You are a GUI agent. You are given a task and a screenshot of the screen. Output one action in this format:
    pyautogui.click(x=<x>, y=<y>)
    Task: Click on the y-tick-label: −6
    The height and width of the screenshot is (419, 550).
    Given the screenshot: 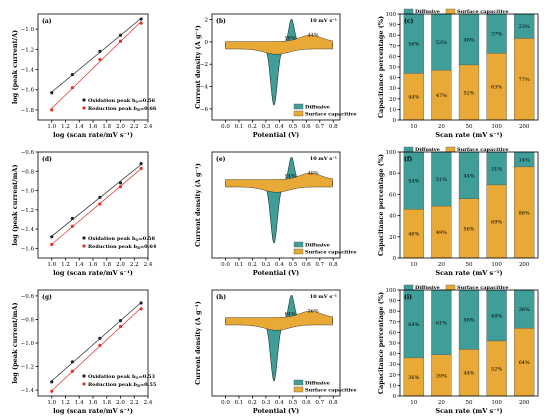 What is the action you would take?
    pyautogui.click(x=204, y=110)
    